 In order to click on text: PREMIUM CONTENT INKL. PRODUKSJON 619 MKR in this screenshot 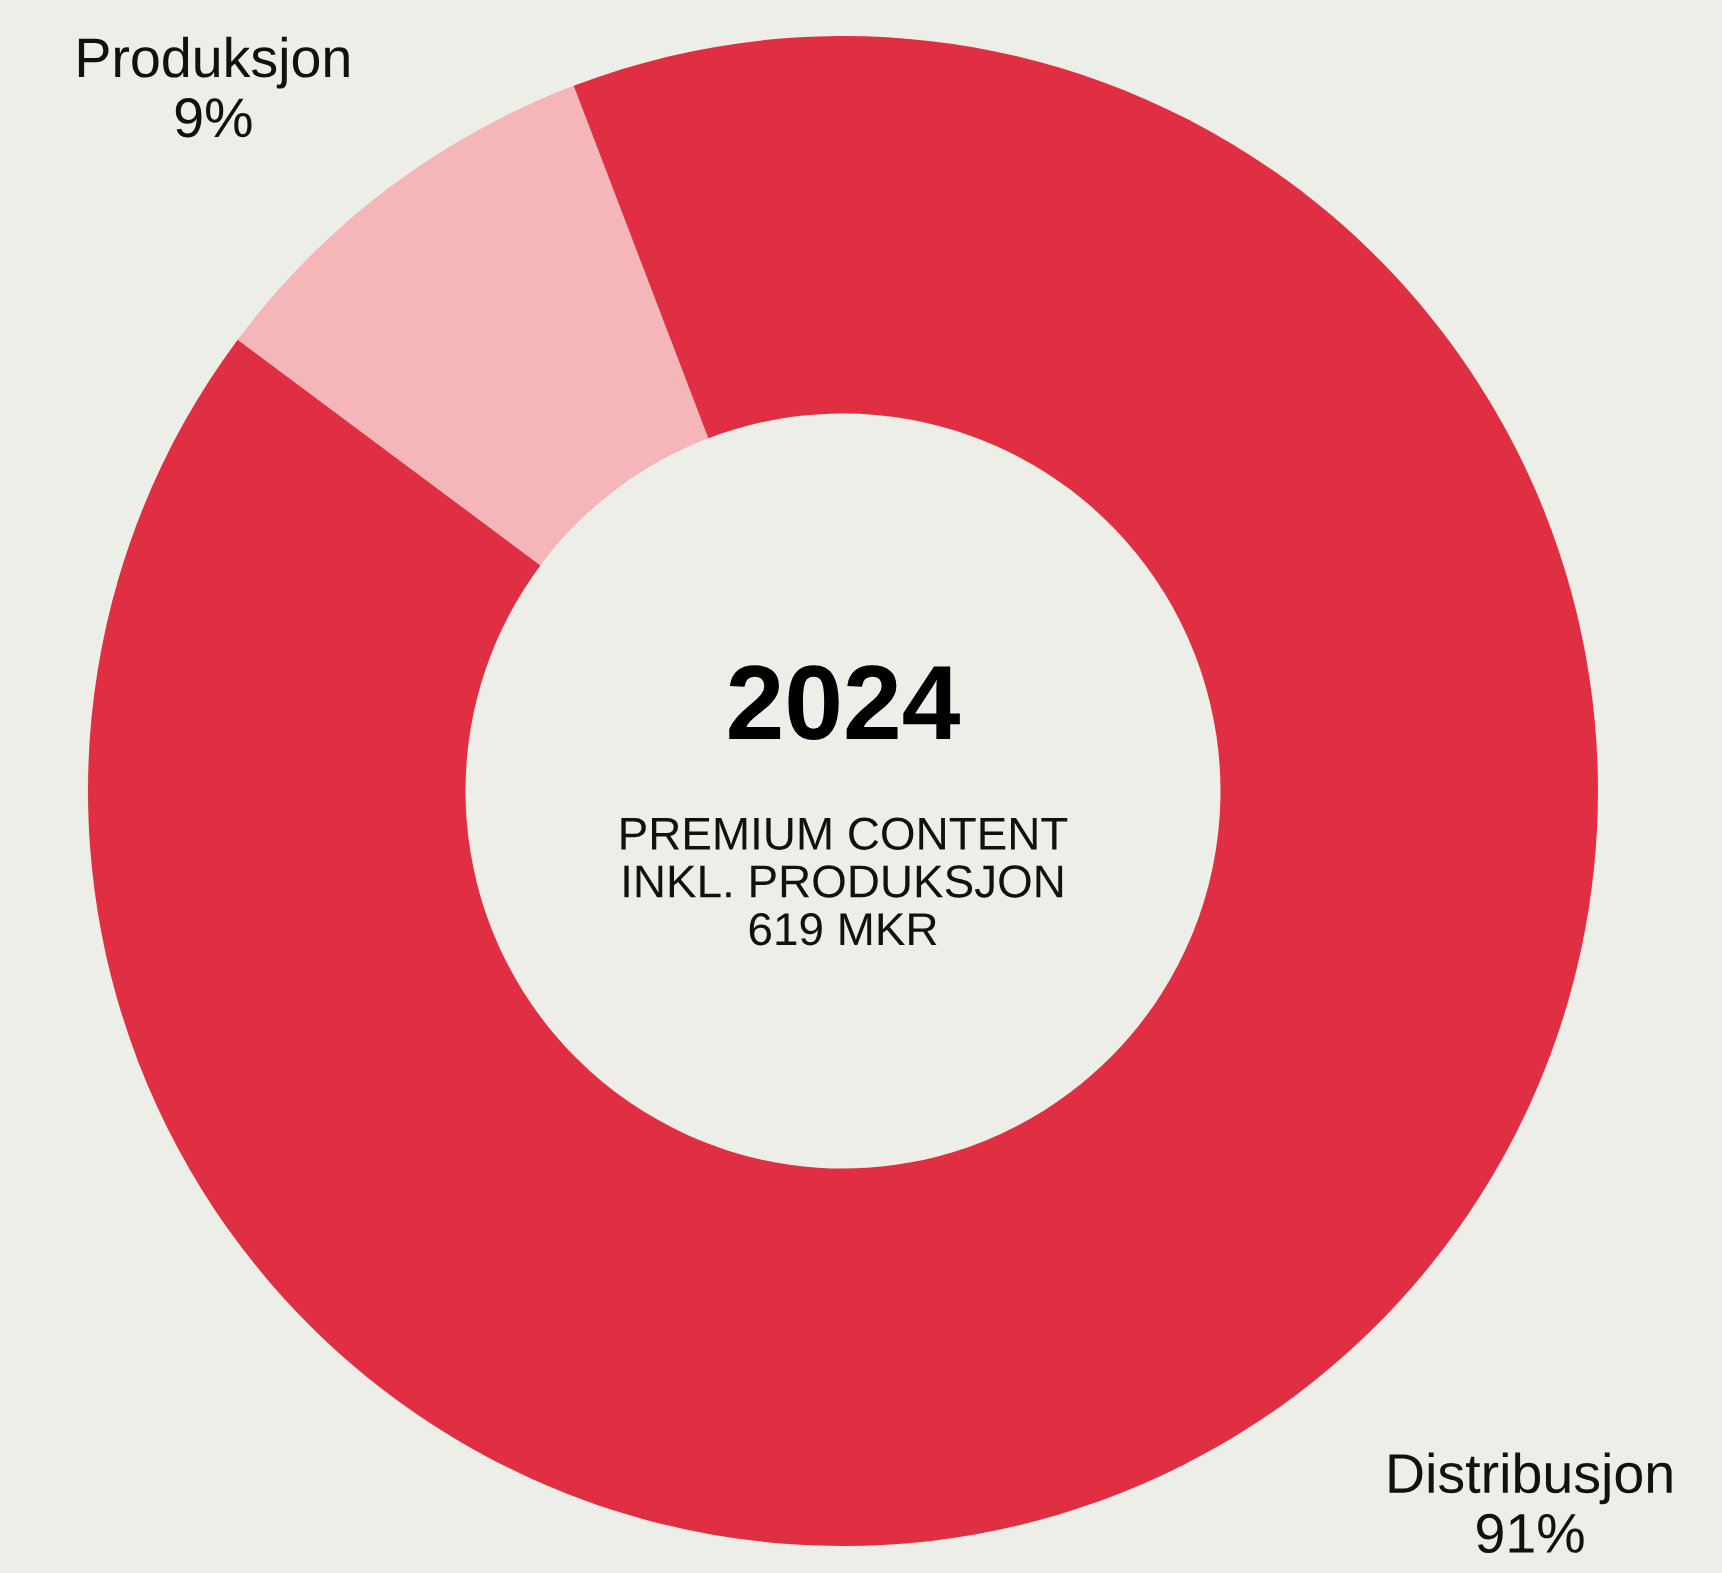, I will do `click(844, 881)`.